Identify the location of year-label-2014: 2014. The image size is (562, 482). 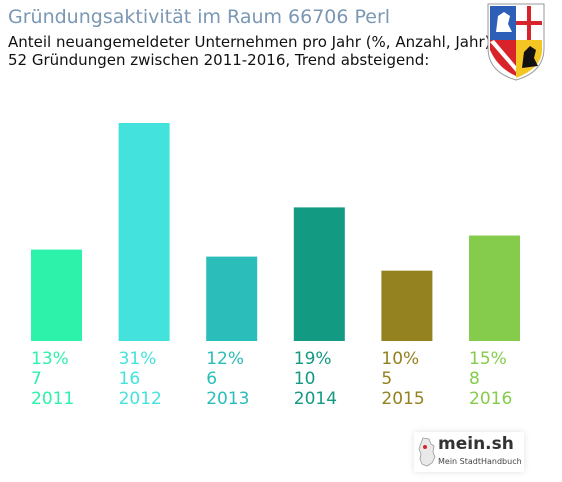
(315, 399).